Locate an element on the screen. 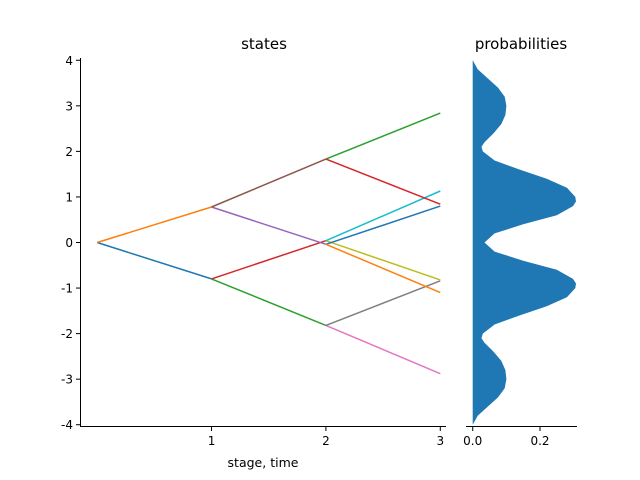  states-y-ticks: -4 -3 -2 -1 0 1 2 3 4 is located at coordinates (70, 243).